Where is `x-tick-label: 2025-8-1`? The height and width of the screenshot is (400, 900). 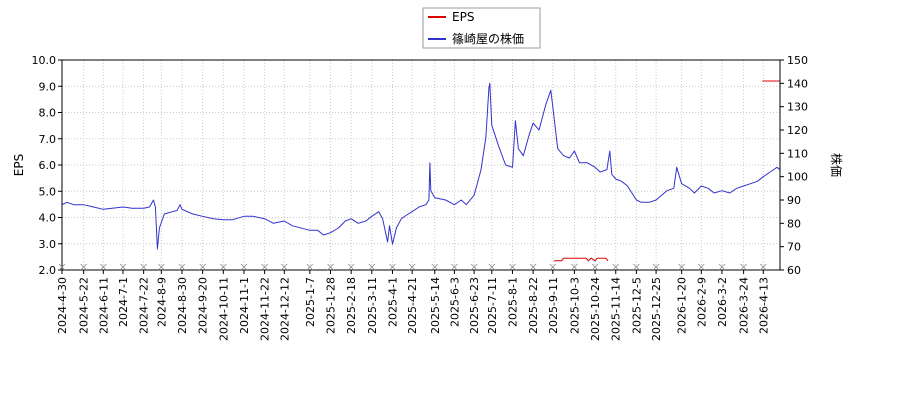
x-tick-label: 2025-8-1 is located at coordinates (512, 302).